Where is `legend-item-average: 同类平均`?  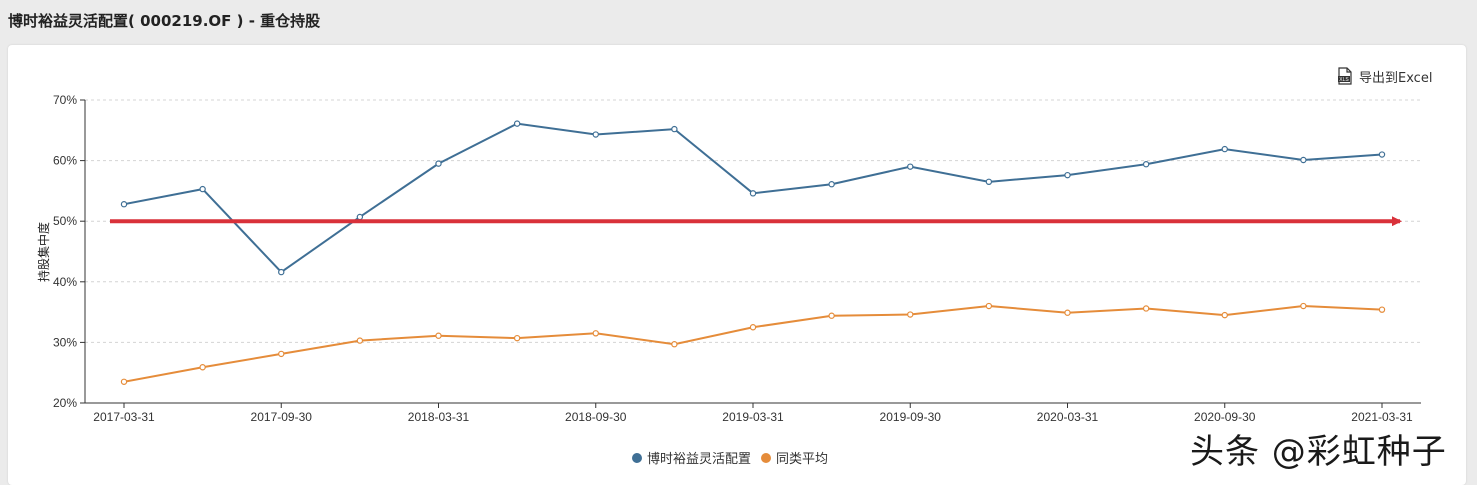
legend-item-average: 同类平均 is located at coordinates (794, 457).